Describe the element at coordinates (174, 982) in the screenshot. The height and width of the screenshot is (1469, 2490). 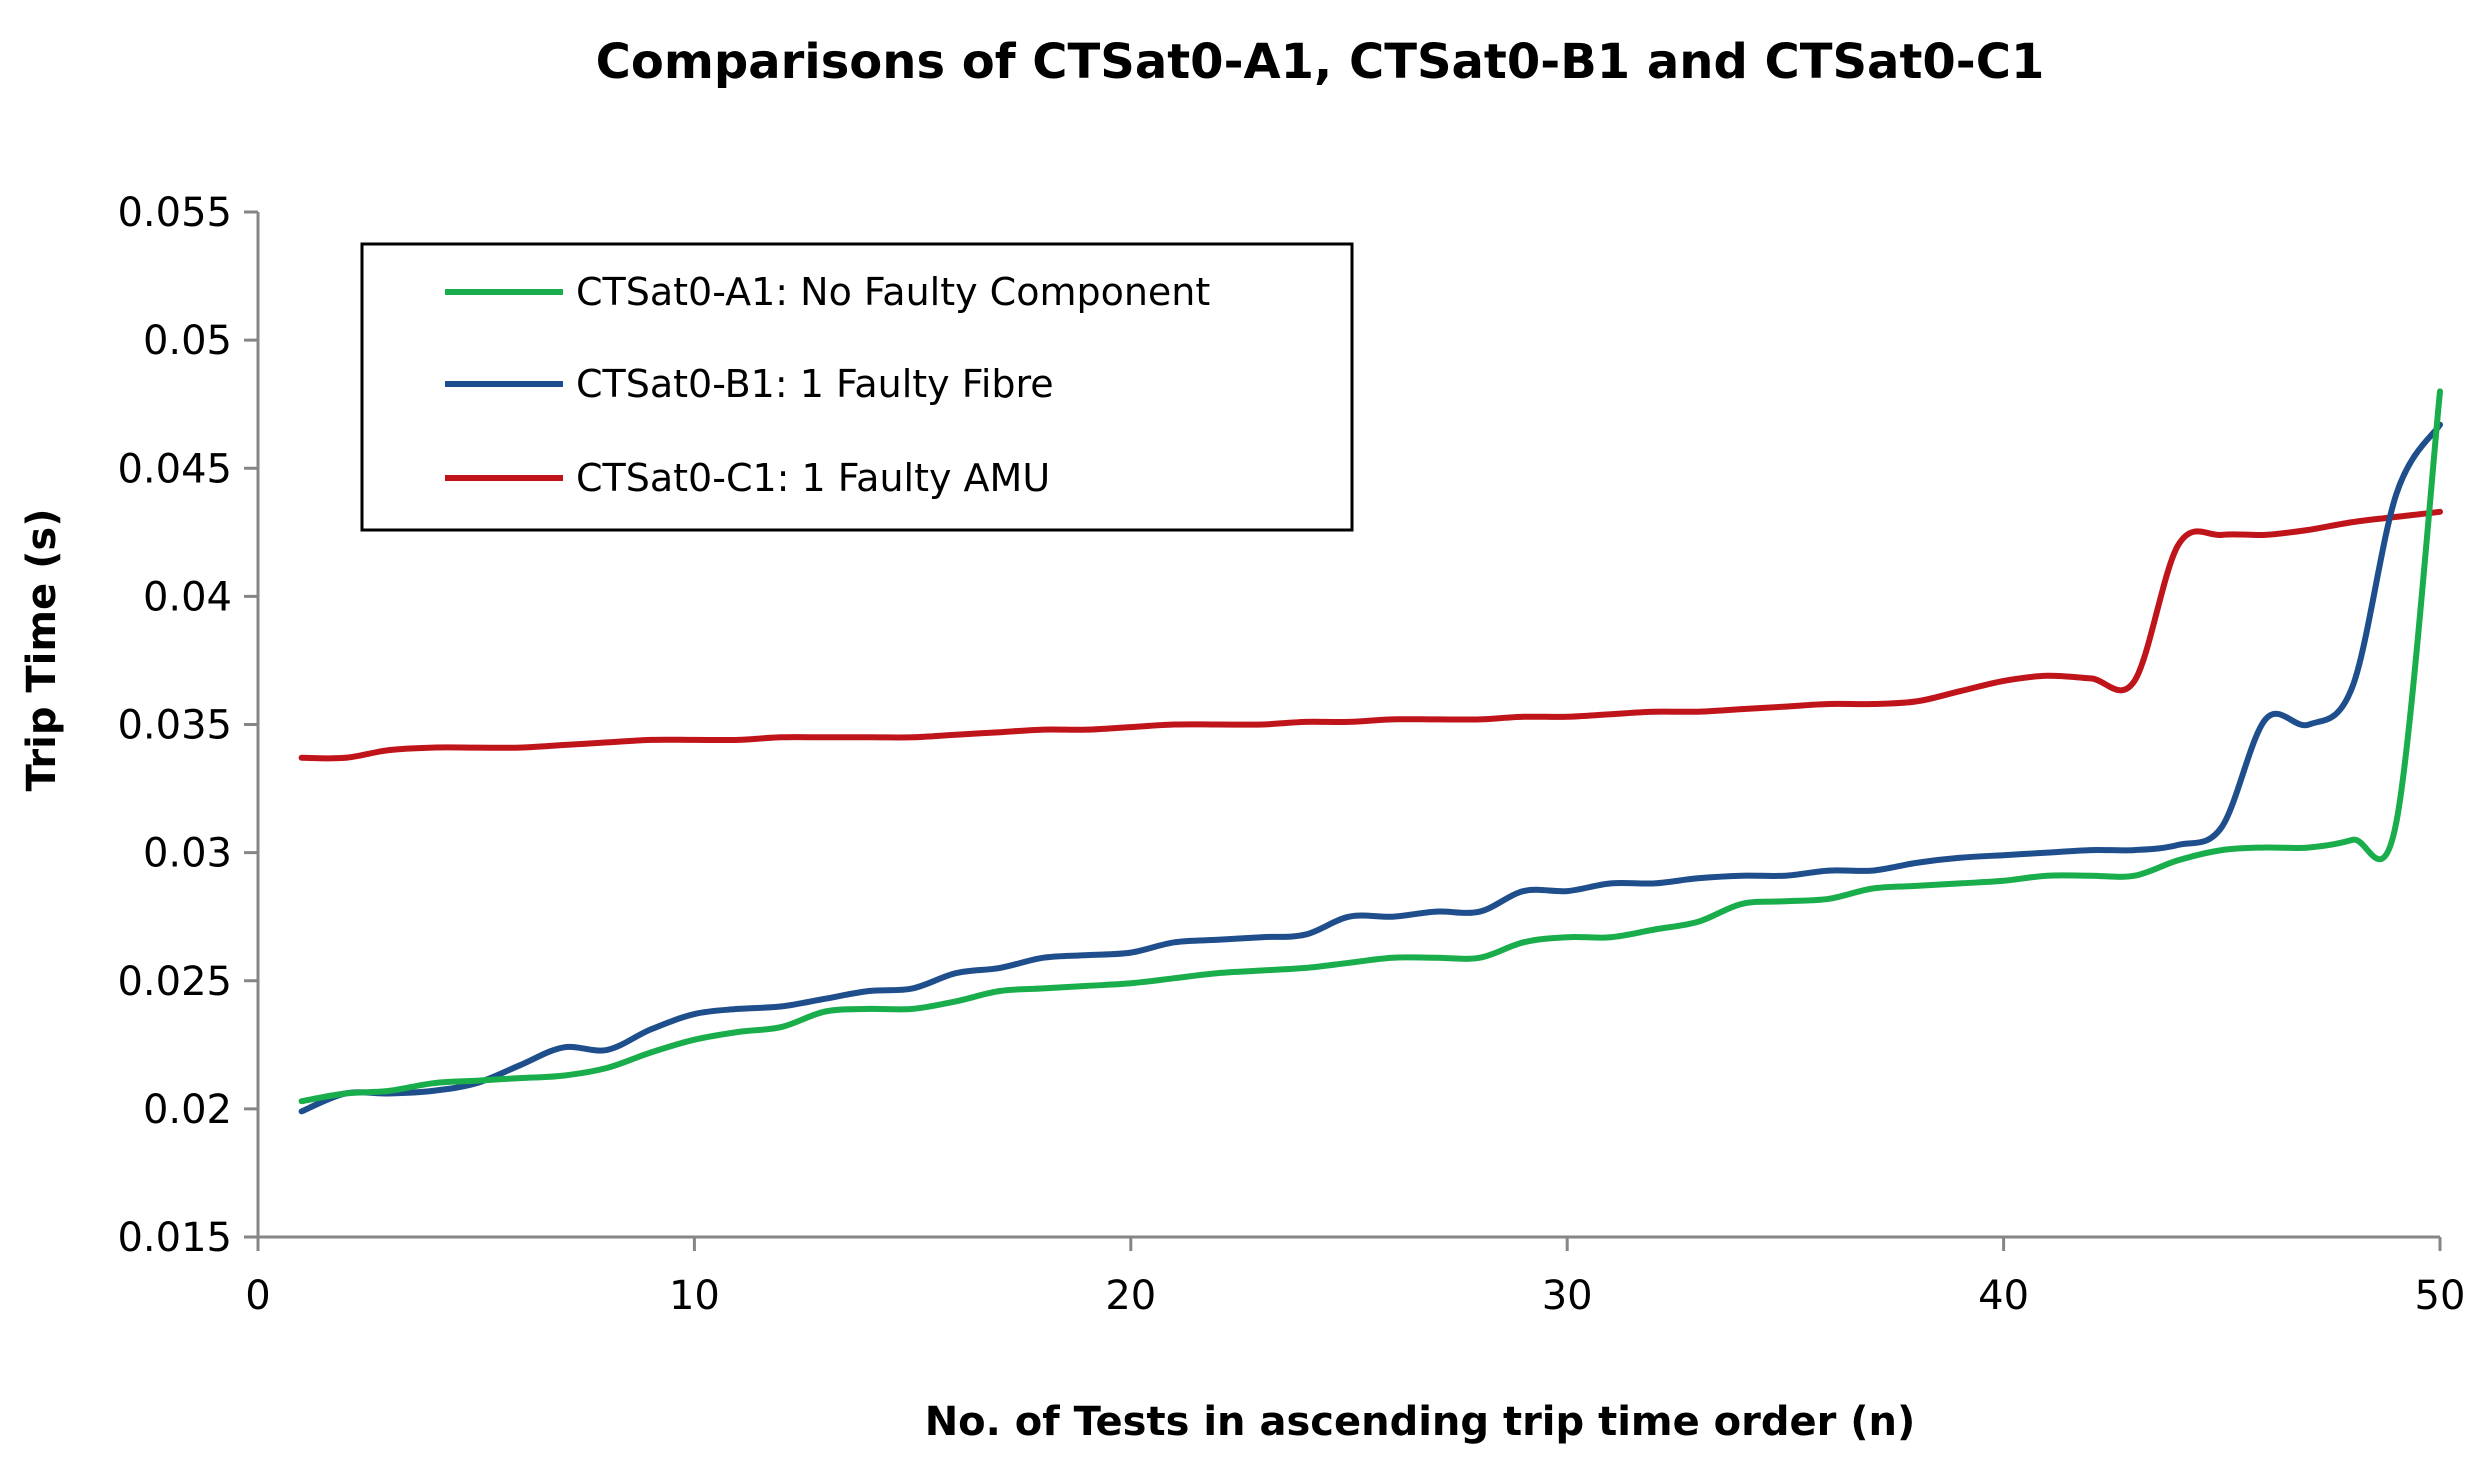
I see `y-tick-label: 0.025` at that location.